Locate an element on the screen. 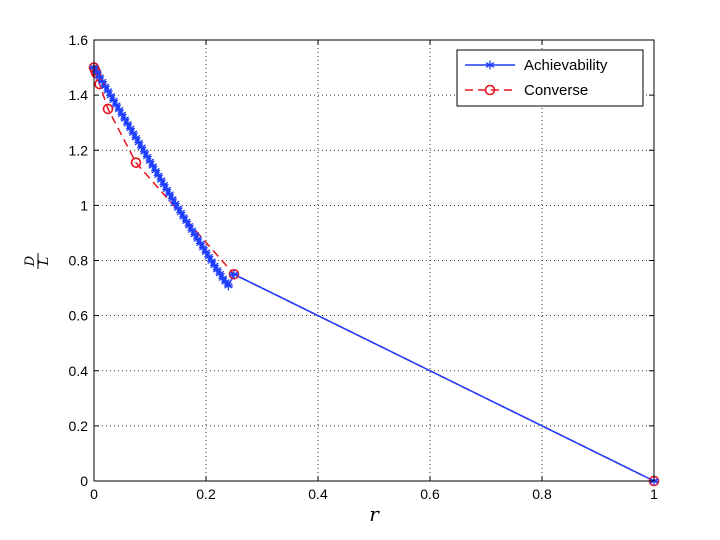 The width and height of the screenshot is (720, 540). legend: Achievability Converse is located at coordinates (550, 78).